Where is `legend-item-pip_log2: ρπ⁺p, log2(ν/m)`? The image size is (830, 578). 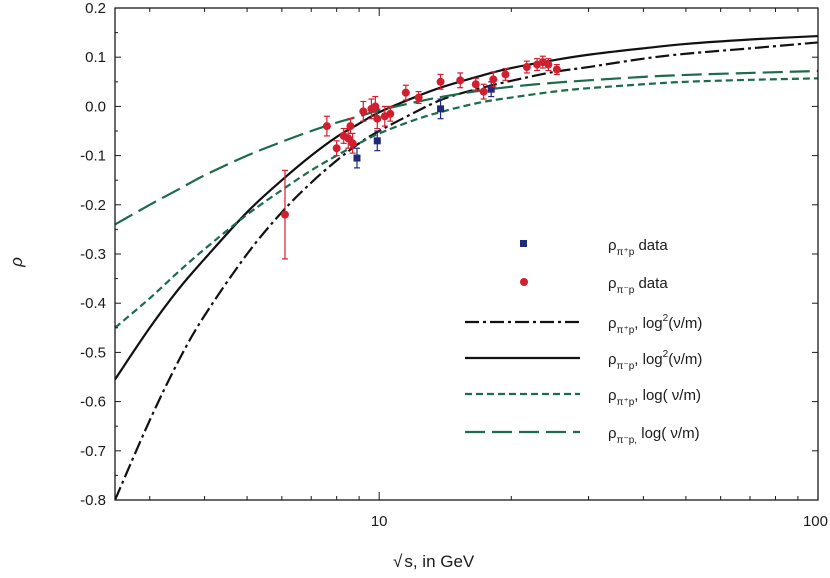 legend-item-pip_log2: ρπ⁺p, log2(ν/m) is located at coordinates (583, 324).